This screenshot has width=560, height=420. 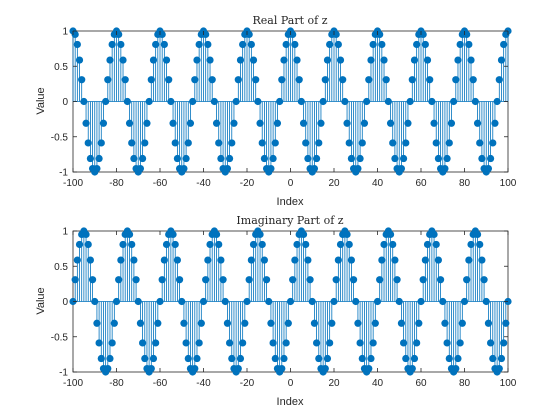 I want to click on real-part-y-tick-label: -1, so click(x=63, y=173).